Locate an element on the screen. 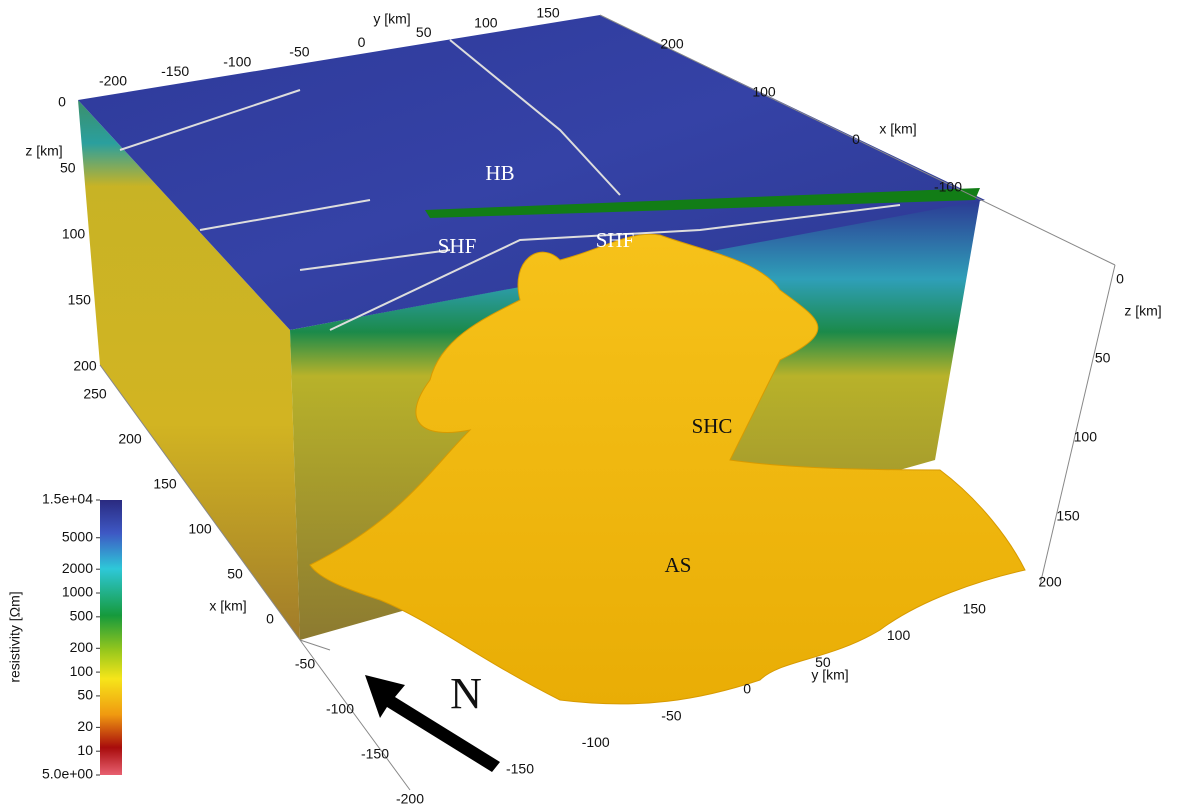  colorbar-tick-label: 2000 is located at coordinates (77, 568).